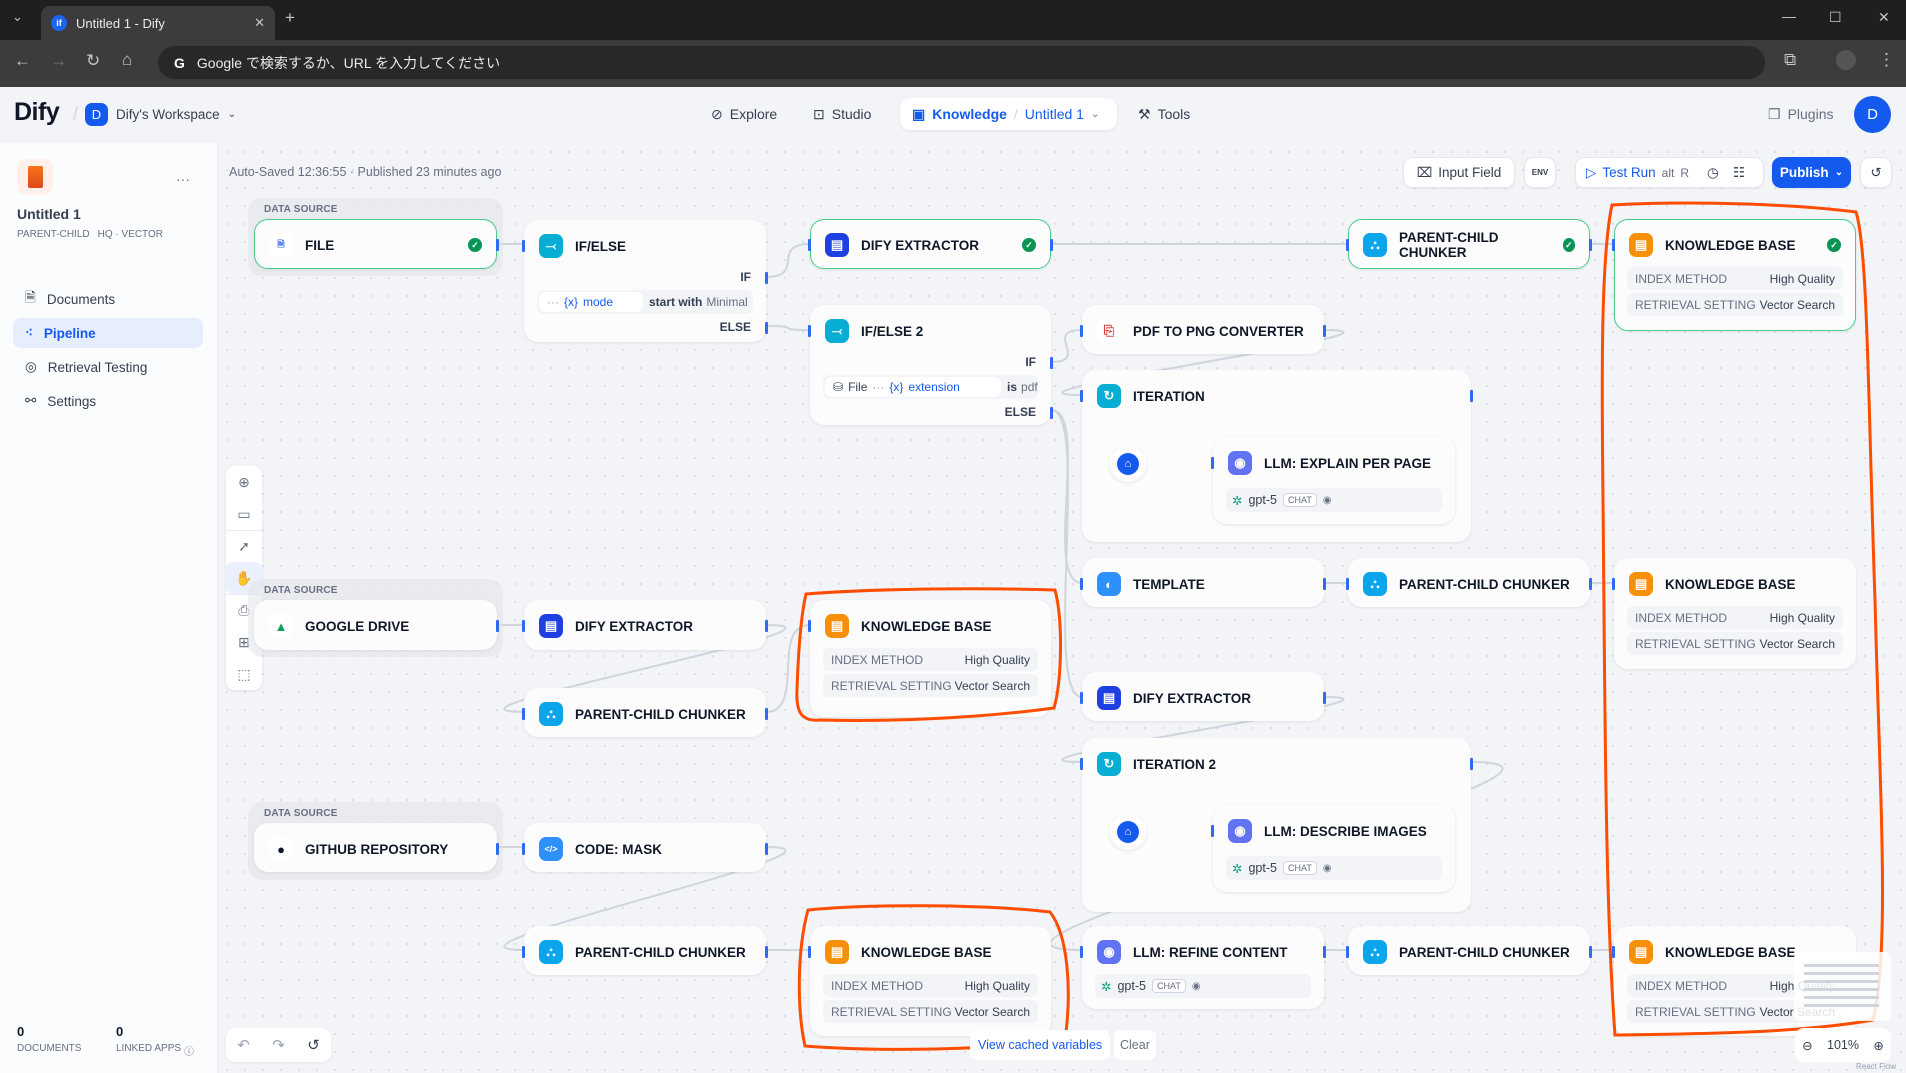 Image resolution: width=1906 pixels, height=1073 pixels. What do you see at coordinates (1629, 172) in the screenshot?
I see `test-run-button: Test Run` at bounding box center [1629, 172].